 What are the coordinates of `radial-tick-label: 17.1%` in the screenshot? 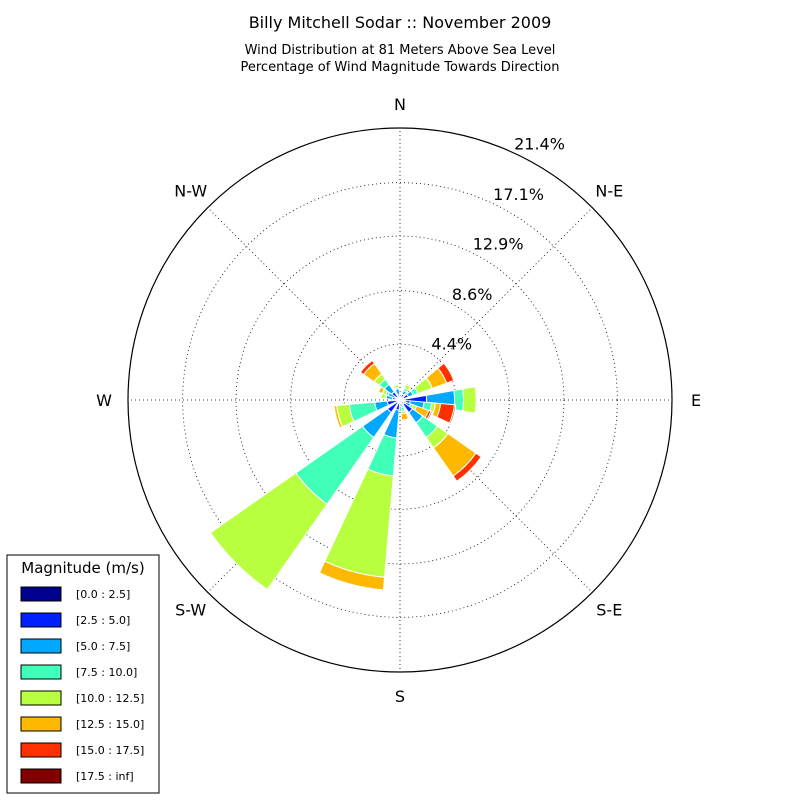 It's located at (518, 194).